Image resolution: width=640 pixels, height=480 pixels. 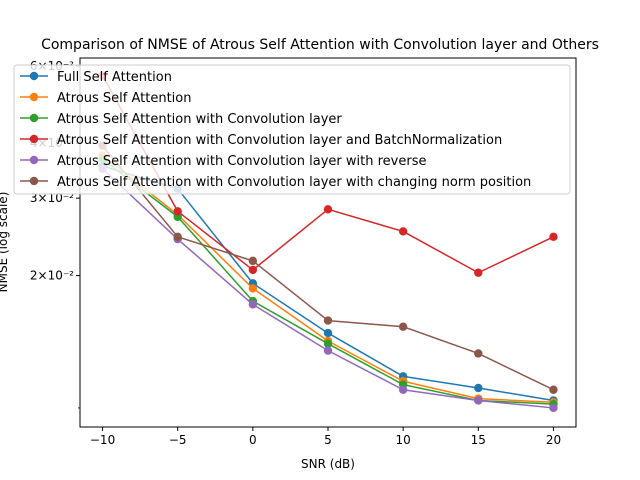 What do you see at coordinates (253, 440) in the screenshot?
I see `x-tick-label: 0` at bounding box center [253, 440].